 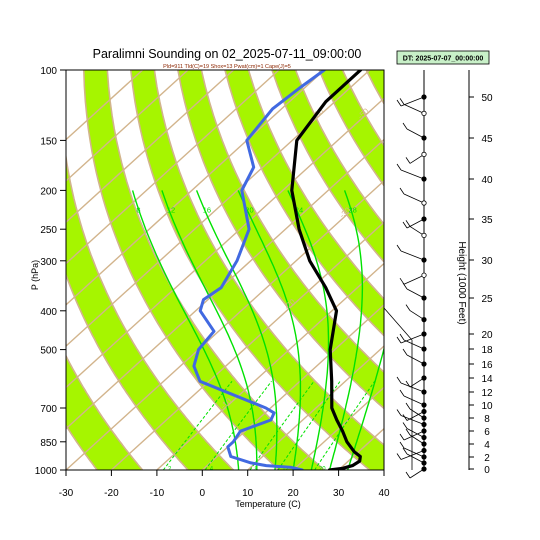 I want to click on dt-badge: DT: 2025-07-07_00:00:00, so click(x=443, y=57).